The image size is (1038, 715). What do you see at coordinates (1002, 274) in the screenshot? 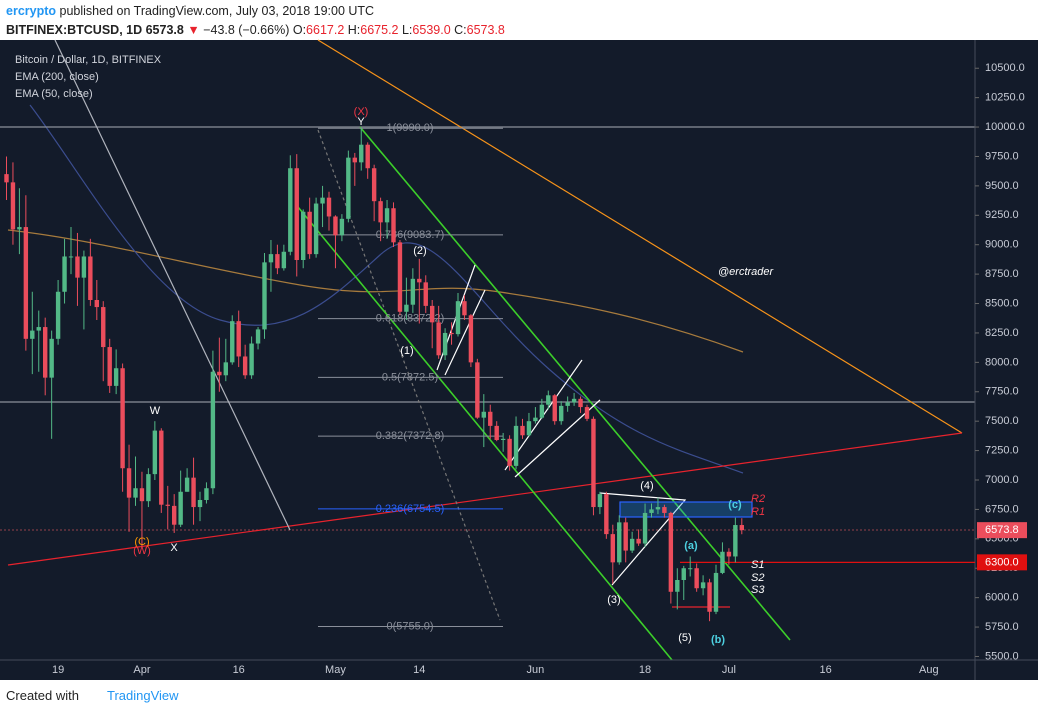
I see `y-tick-label: 8750.0` at bounding box center [1002, 274].